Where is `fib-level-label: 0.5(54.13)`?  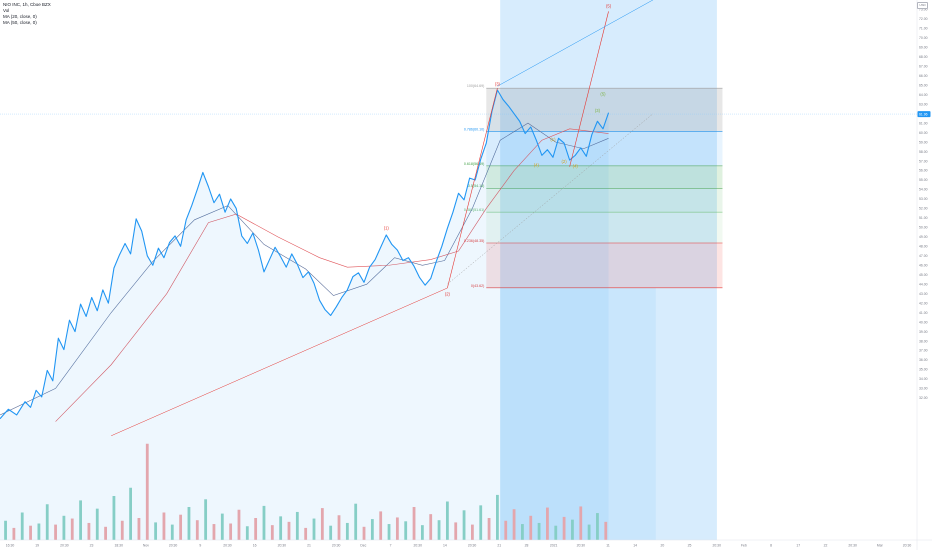
fib-level-label: 0.5(54.13) is located at coordinates (476, 186).